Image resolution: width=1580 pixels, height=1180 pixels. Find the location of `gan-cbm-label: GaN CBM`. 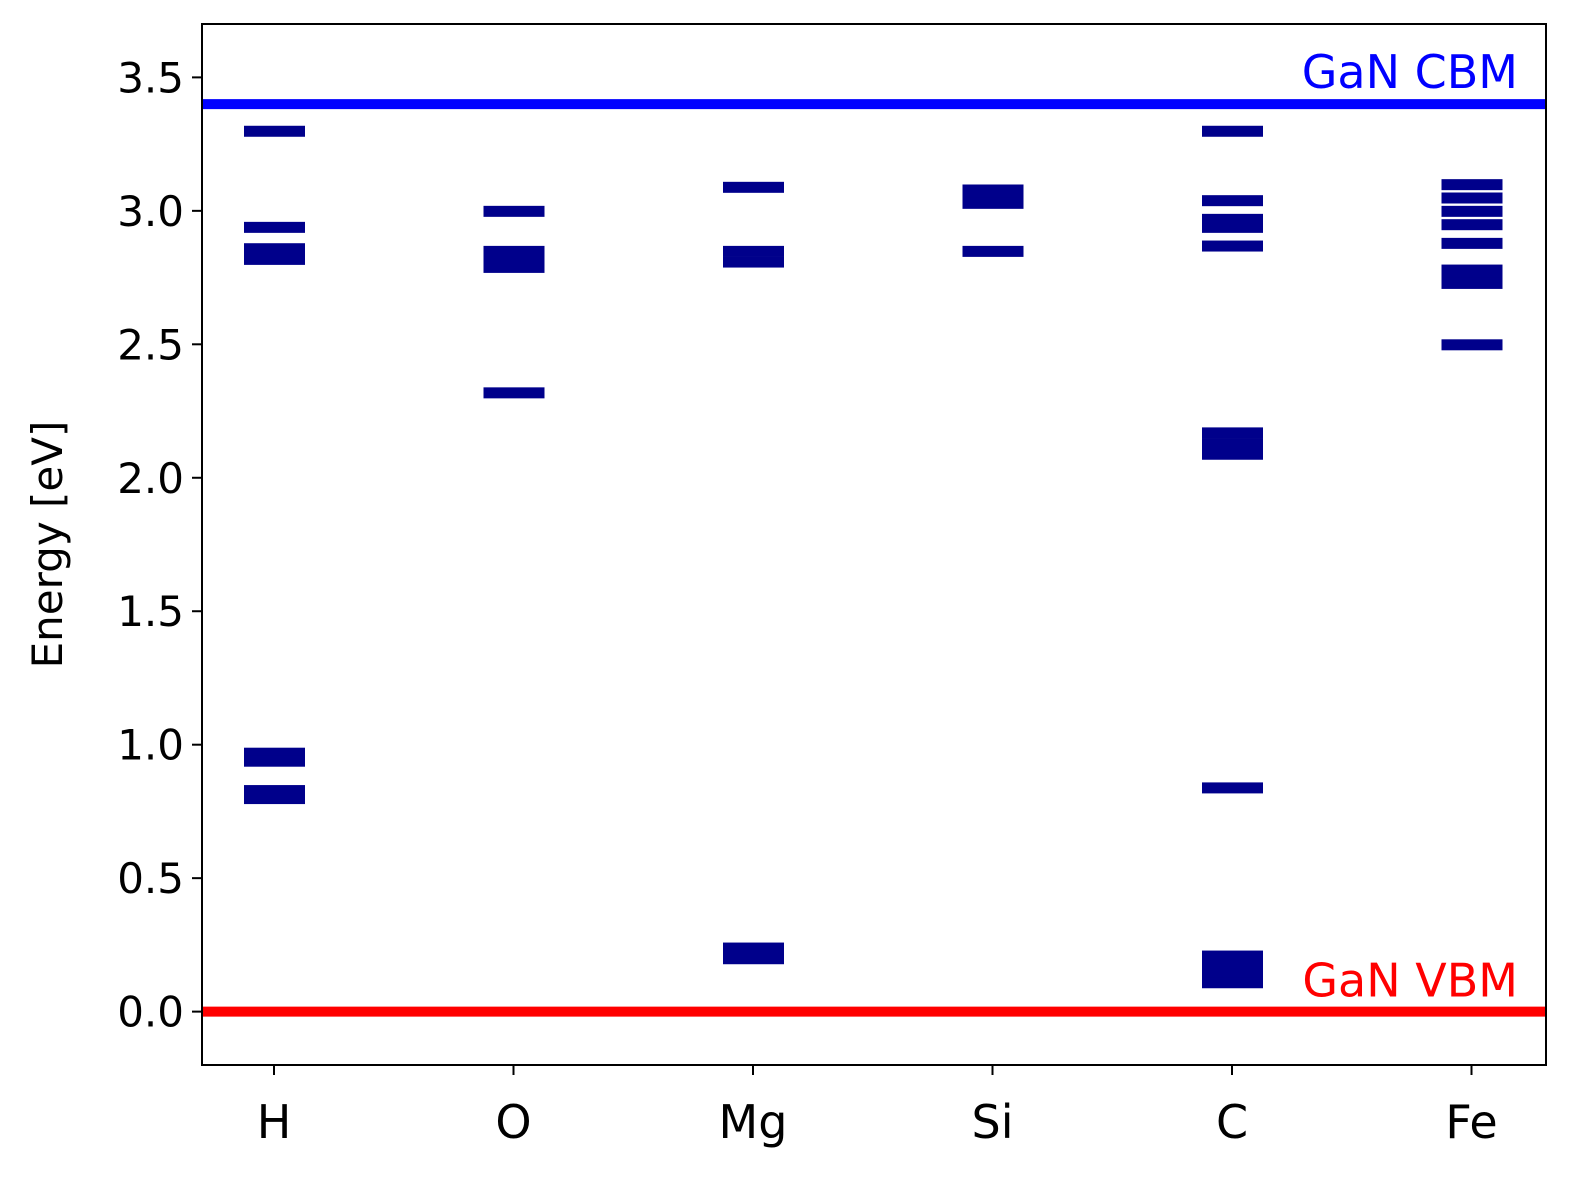

gan-cbm-label: GaN CBM is located at coordinates (1410, 72).